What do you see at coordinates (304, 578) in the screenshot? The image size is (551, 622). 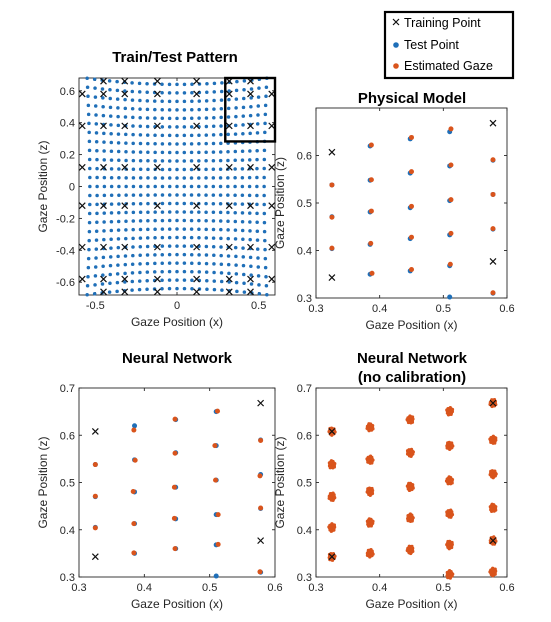 I see `y-tick-label: 0.3` at bounding box center [304, 578].